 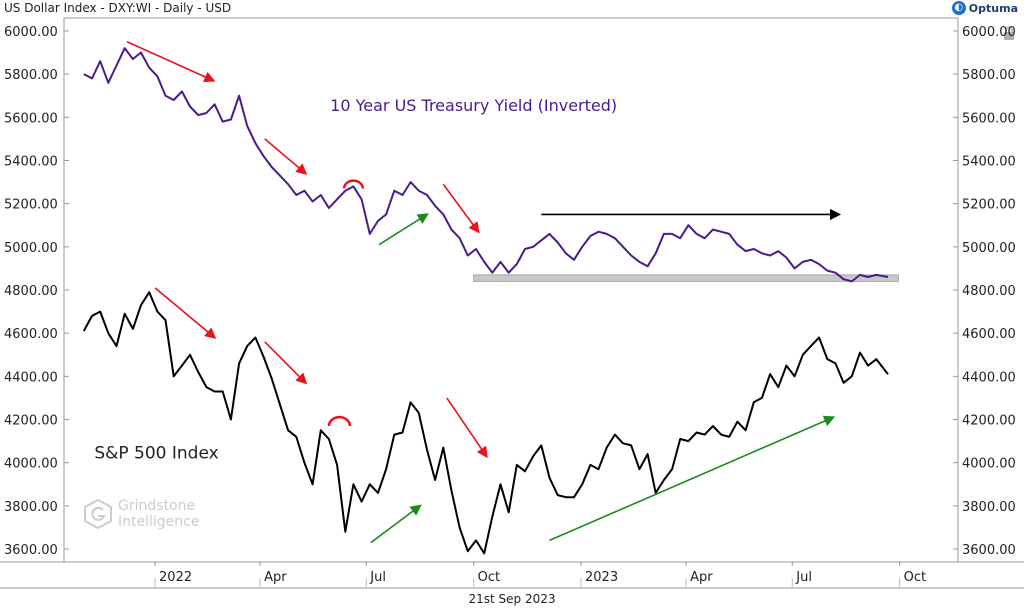 What do you see at coordinates (118, 8) in the screenshot?
I see `chart-header: US Dollar Index - DXY:WI - Daily - USD` at bounding box center [118, 8].